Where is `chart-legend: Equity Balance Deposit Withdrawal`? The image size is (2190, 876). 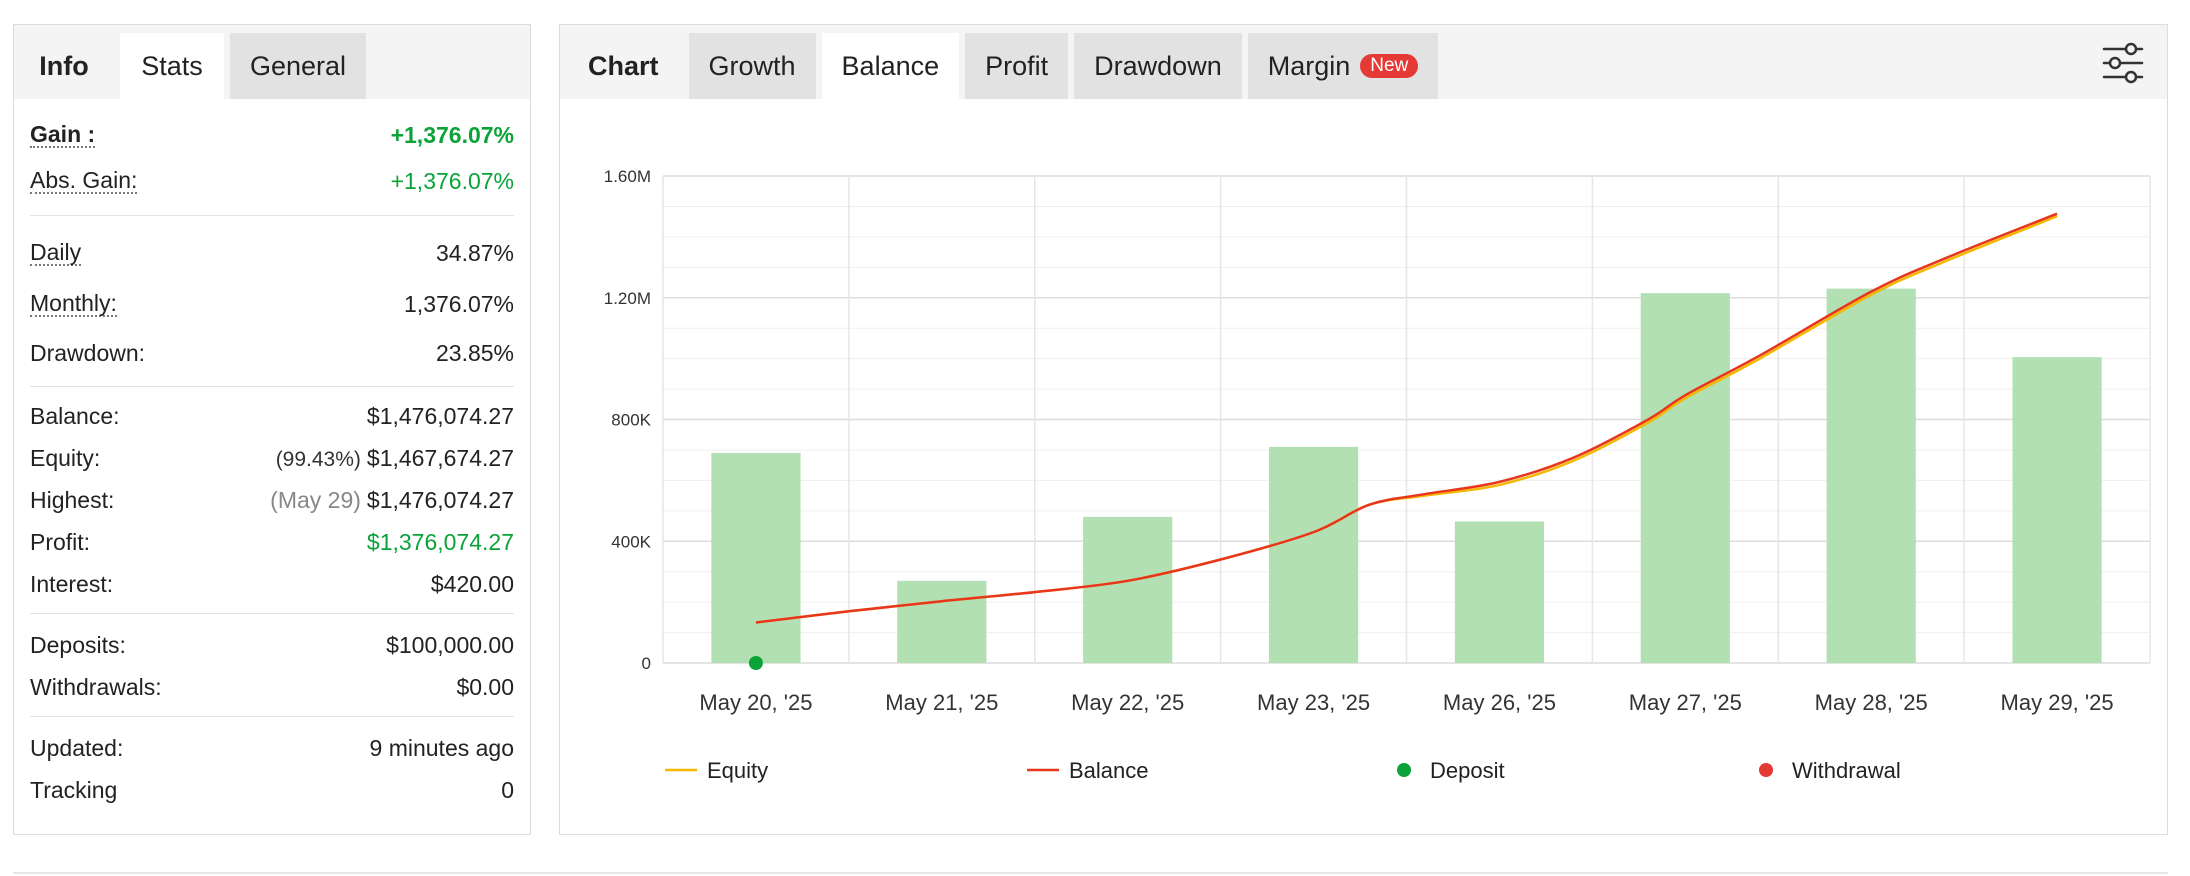
chart-legend: Equity Balance Deposit Withdrawal is located at coordinates (1283, 770).